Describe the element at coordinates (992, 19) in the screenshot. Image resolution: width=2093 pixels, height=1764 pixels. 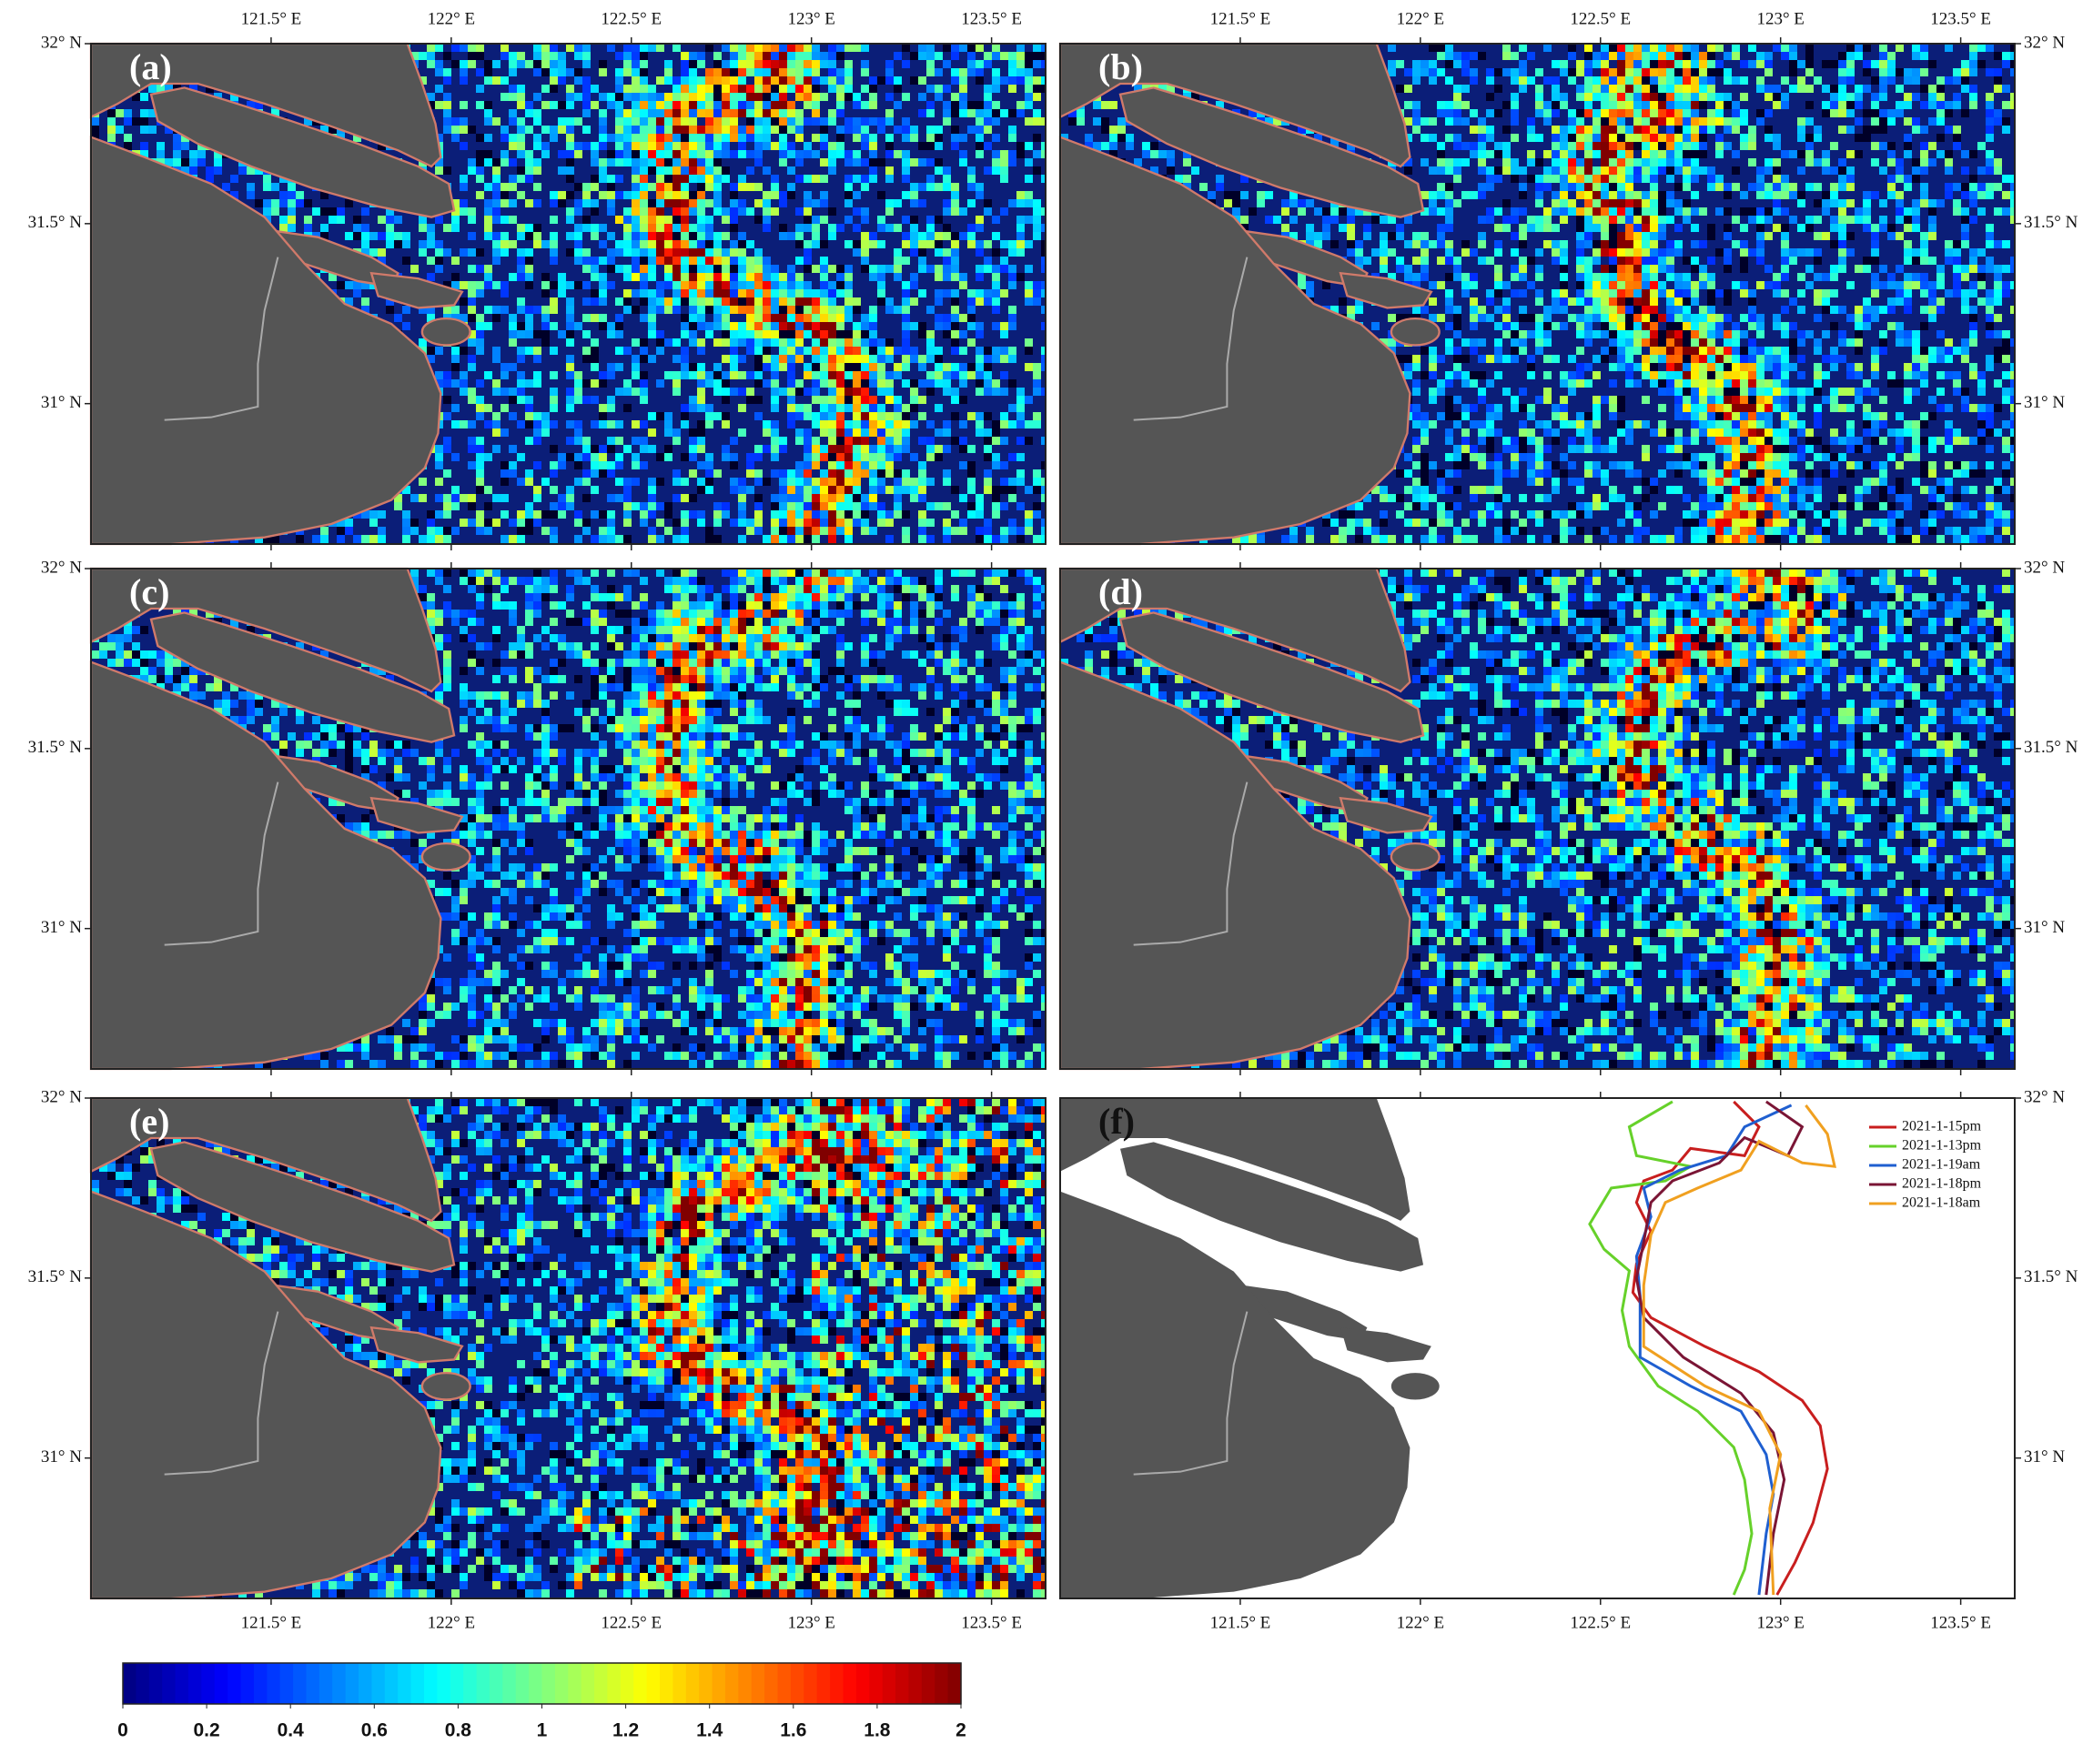
I see `x-tick-label: 123.5° E` at that location.